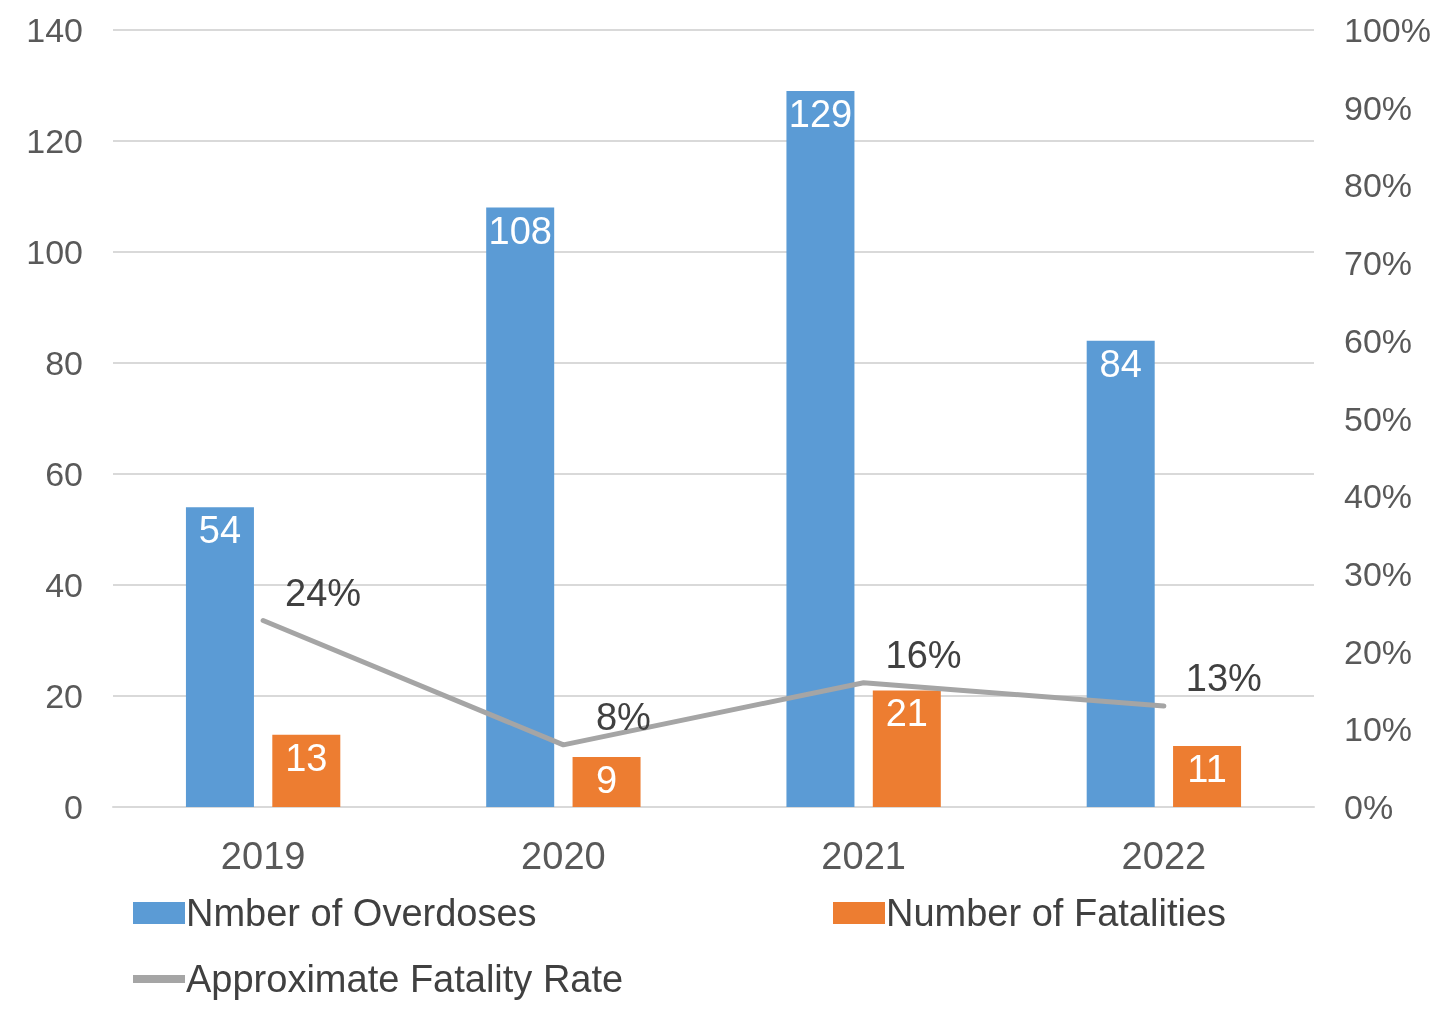 This screenshot has width=1452, height=1015. Describe the element at coordinates (1378, 729) in the screenshot. I see `y2-tick-label: 10%` at that location.